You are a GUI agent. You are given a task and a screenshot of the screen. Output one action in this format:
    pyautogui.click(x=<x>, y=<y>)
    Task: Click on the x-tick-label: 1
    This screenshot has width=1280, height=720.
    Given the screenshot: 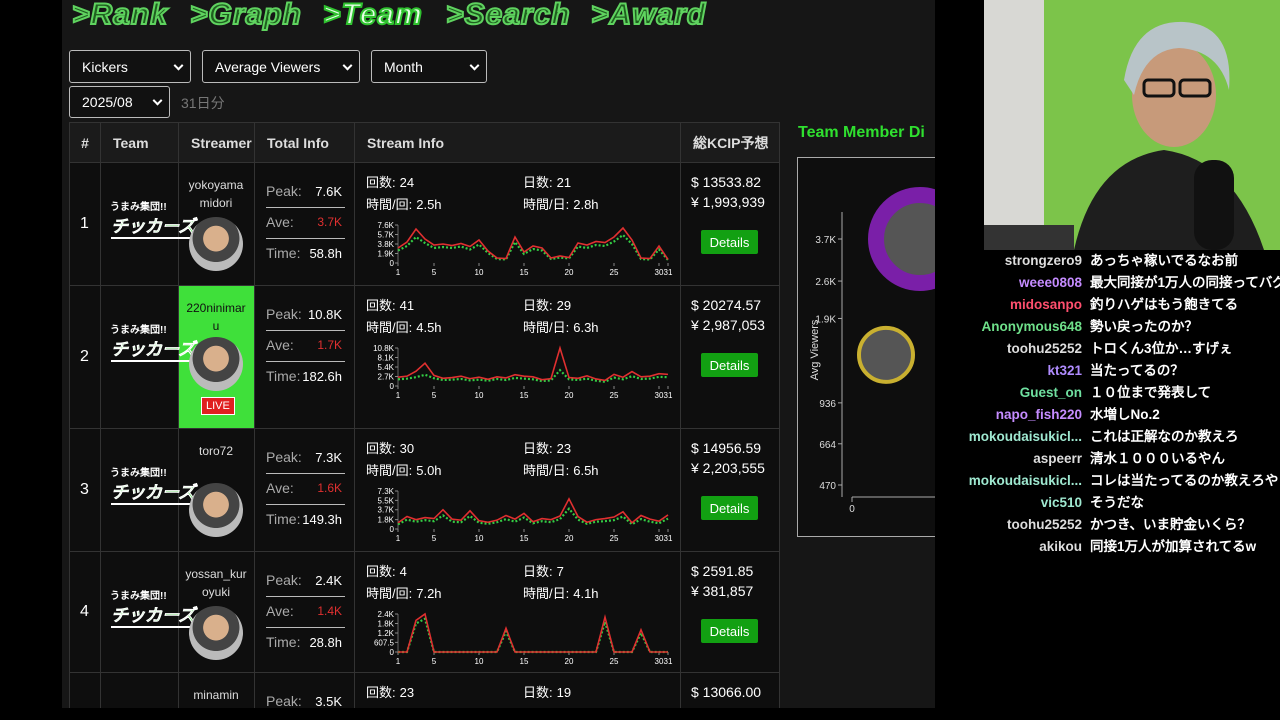 What is the action you would take?
    pyautogui.click(x=398, y=395)
    